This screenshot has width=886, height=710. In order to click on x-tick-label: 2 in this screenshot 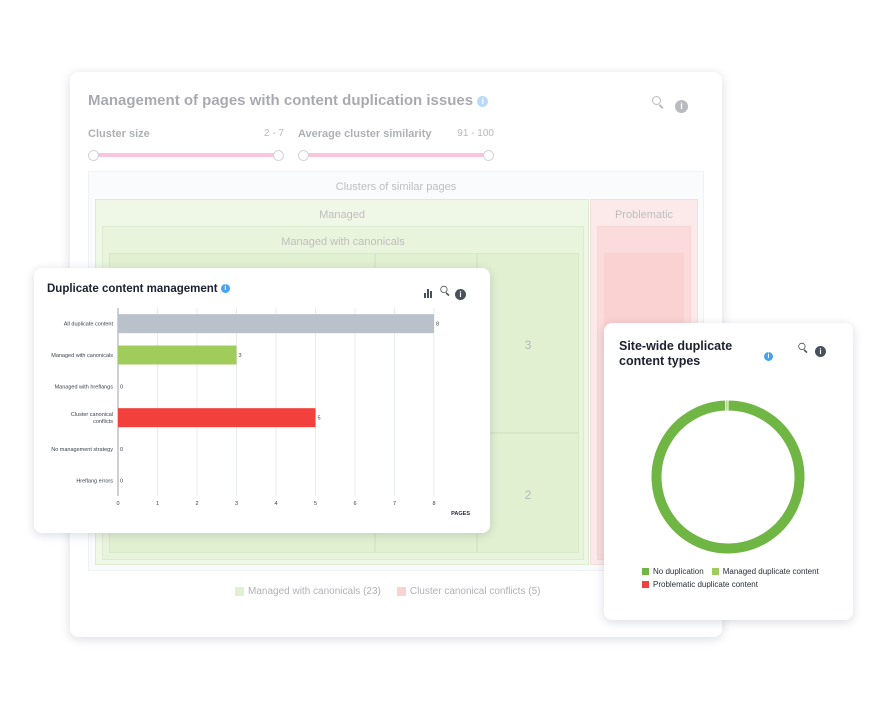, I will do `click(196, 504)`.